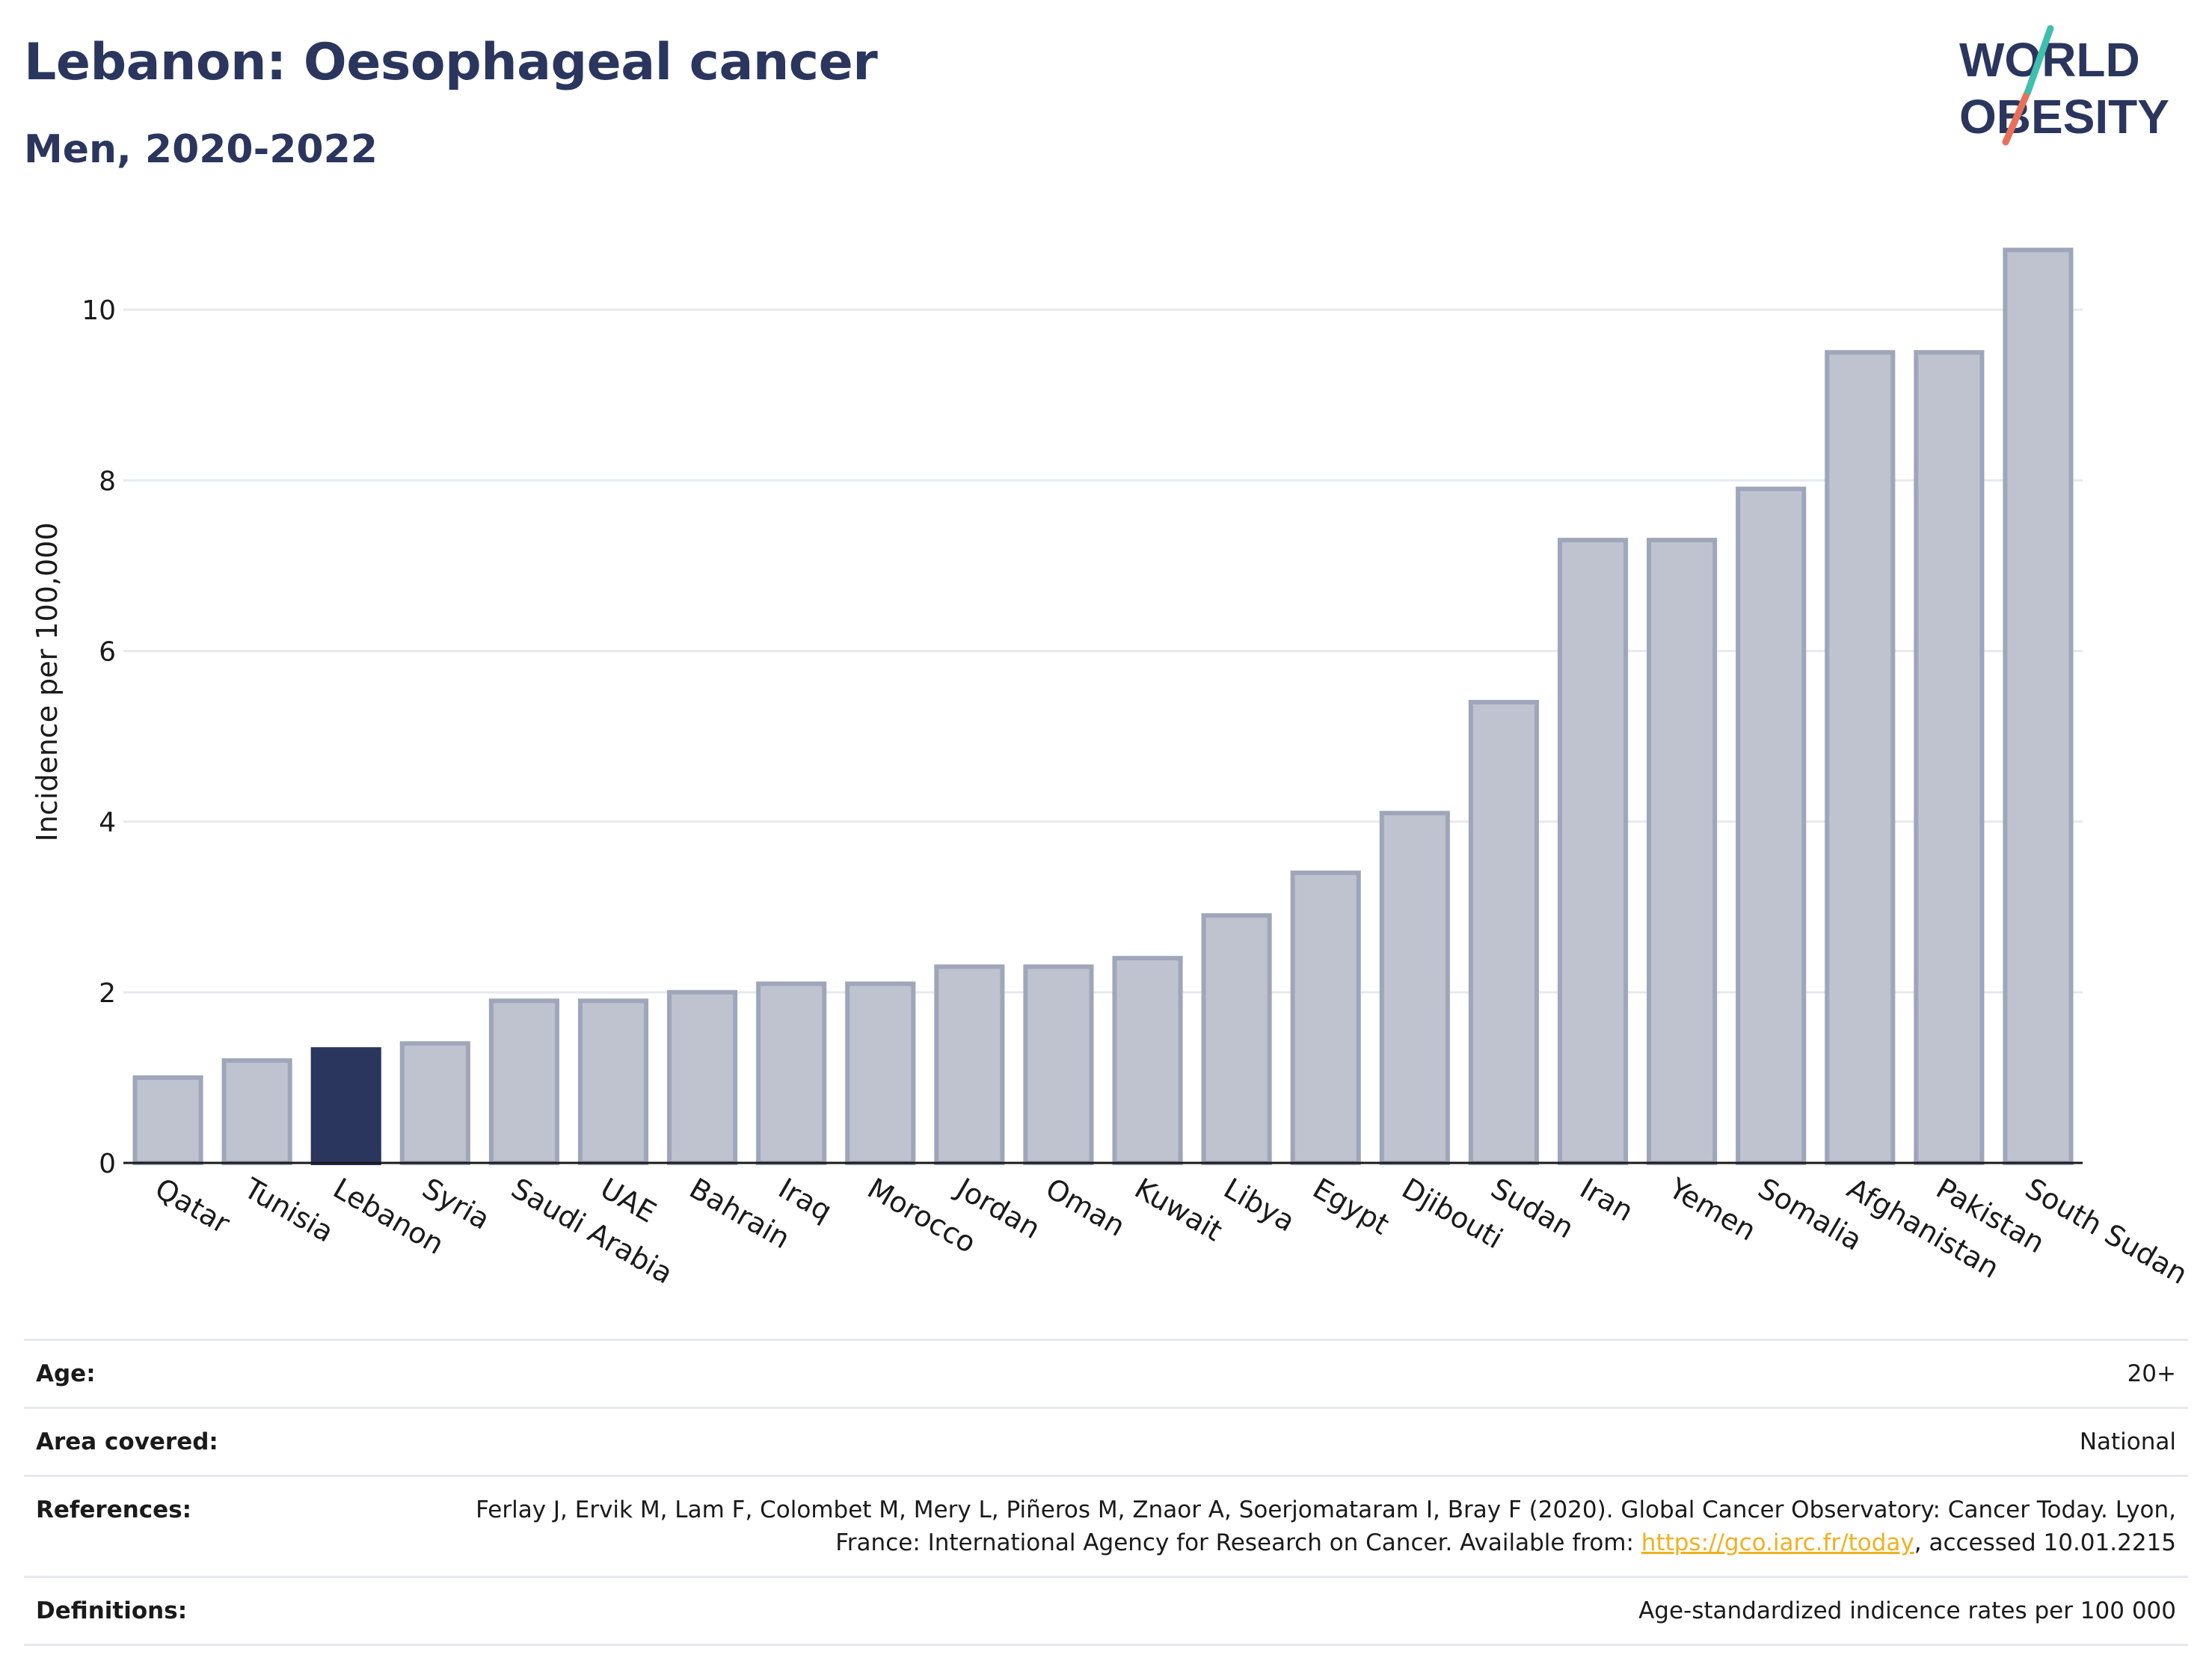  What do you see at coordinates (1259, 1205) in the screenshot?
I see `x-tick-label: Libya` at bounding box center [1259, 1205].